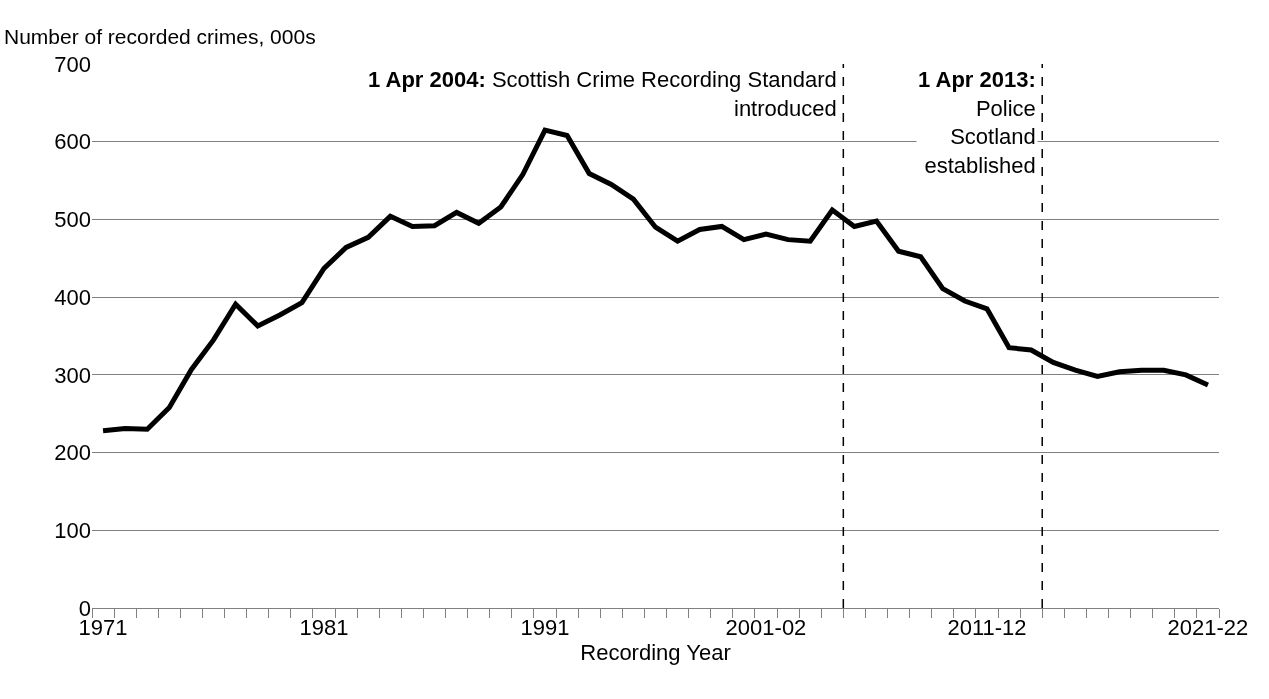 This screenshot has width=1269, height=699. What do you see at coordinates (72, 64) in the screenshot?
I see `y-tick-label: 700` at bounding box center [72, 64].